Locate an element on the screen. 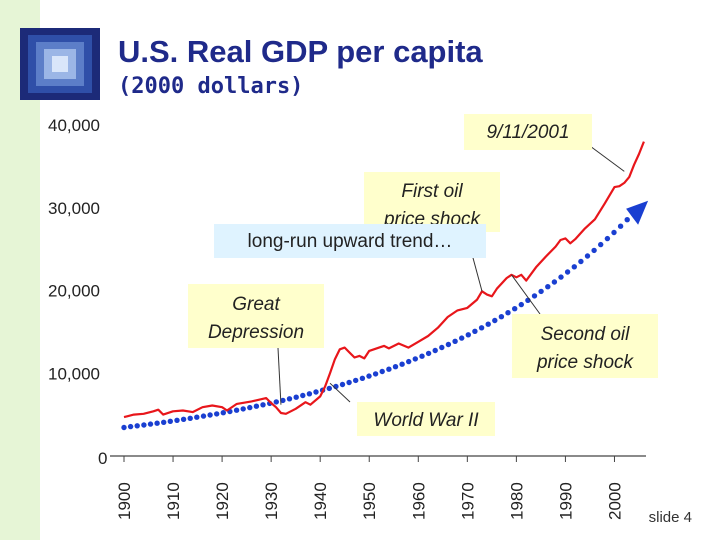 This screenshot has height=540, width=720. long-run-box is located at coordinates (350, 241).